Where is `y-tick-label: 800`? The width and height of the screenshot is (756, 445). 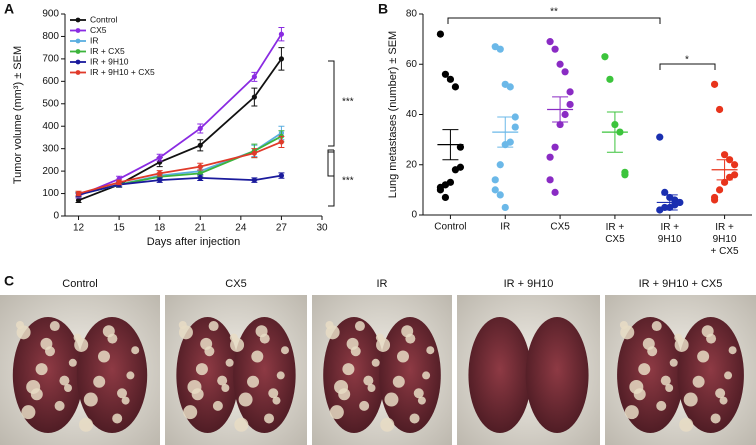
y-tick-label: 800 is located at coordinates (50, 36).